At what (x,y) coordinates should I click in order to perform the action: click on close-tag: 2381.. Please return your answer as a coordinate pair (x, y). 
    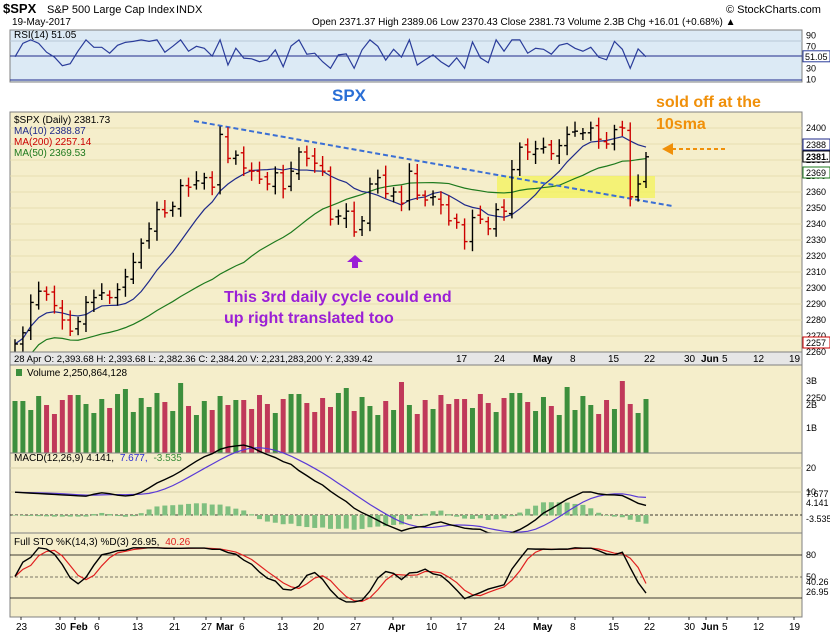
    Looking at the image, I should click on (817, 157).